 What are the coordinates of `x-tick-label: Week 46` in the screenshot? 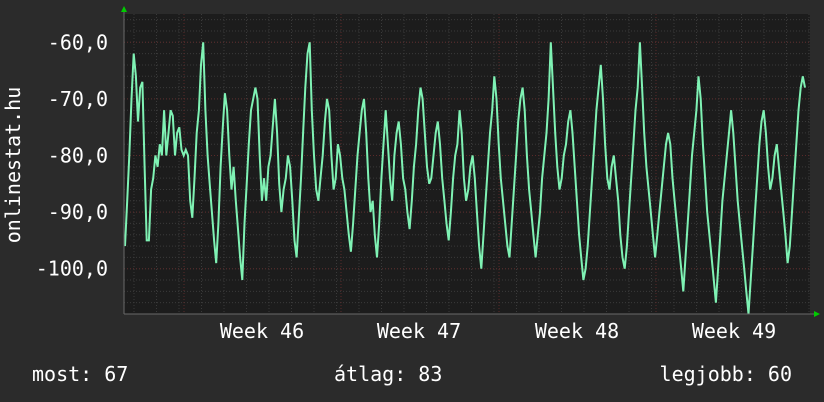 It's located at (262, 331).